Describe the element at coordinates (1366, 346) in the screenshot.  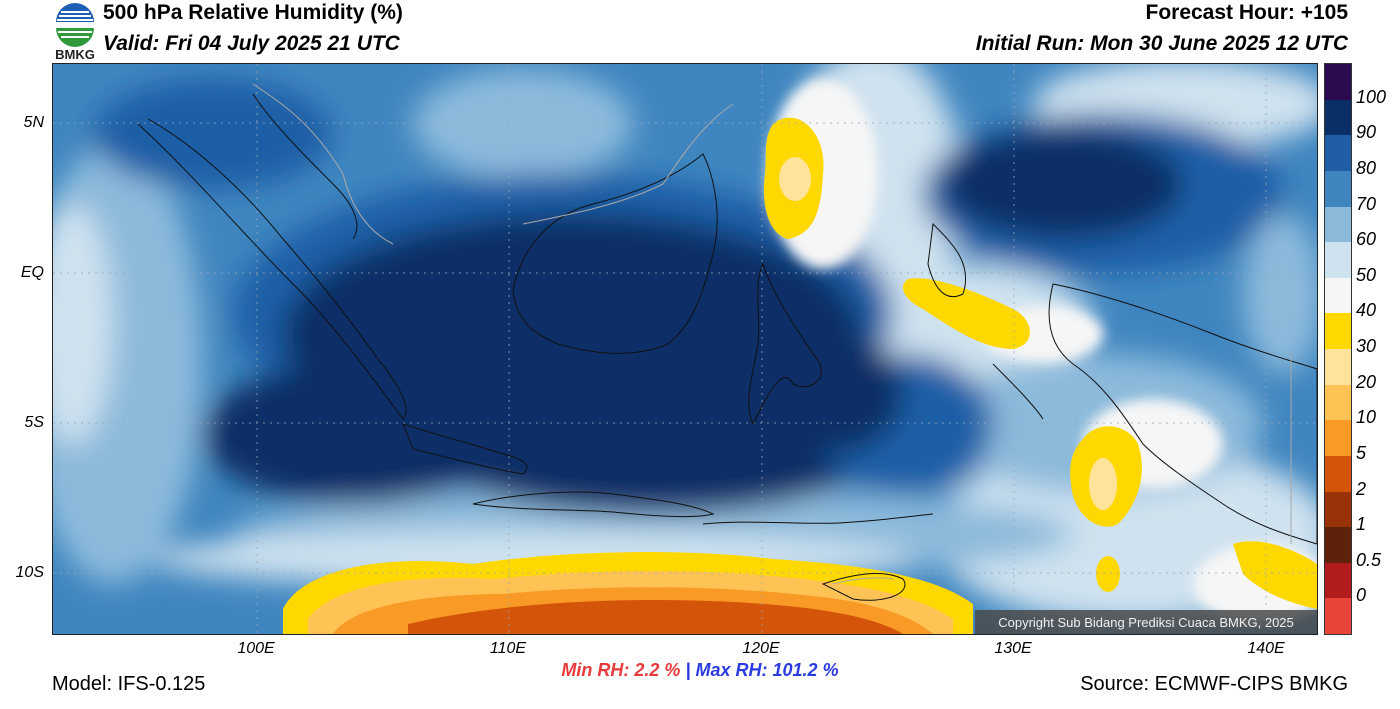
I see `colorbar-label: 30` at that location.